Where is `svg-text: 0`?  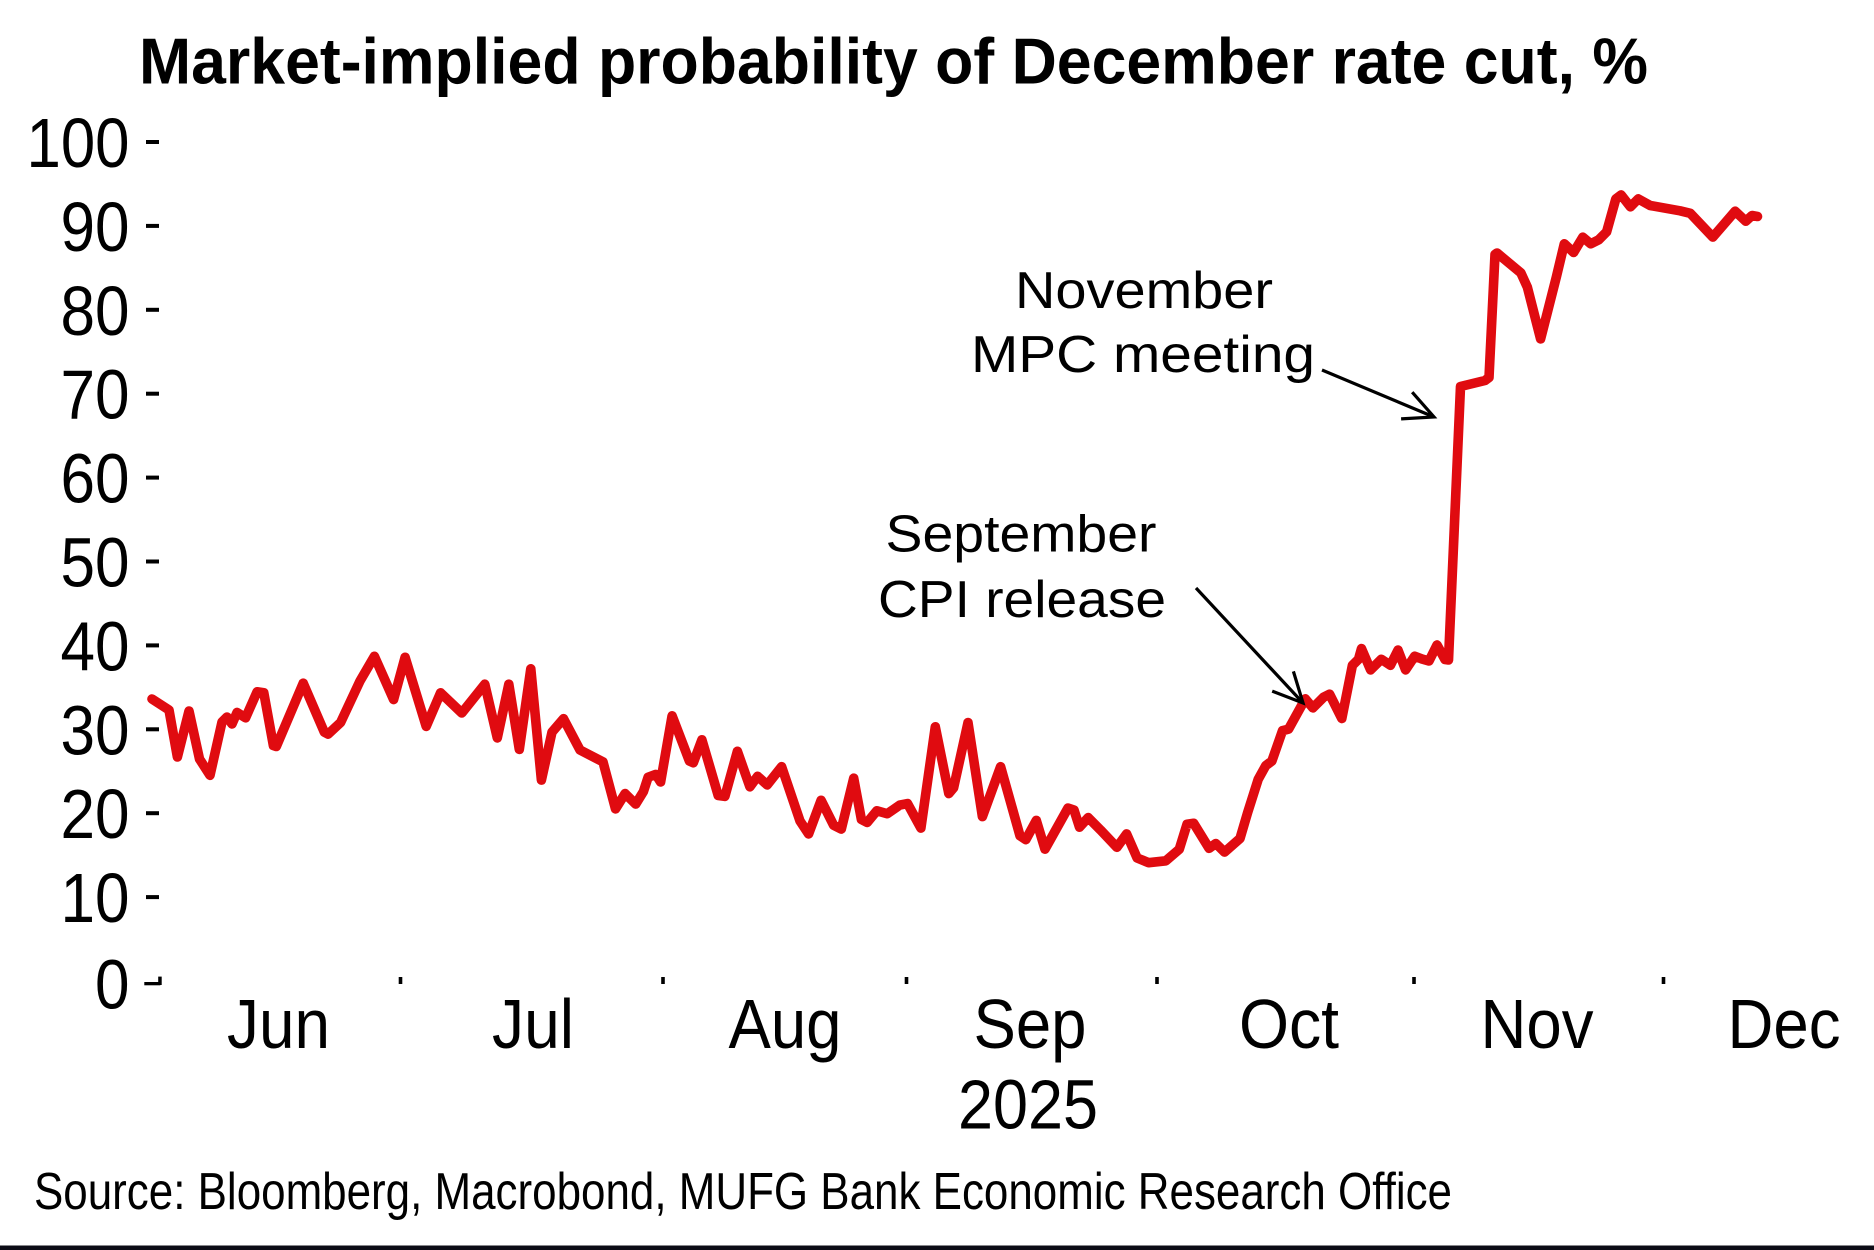
svg-text: 0 is located at coordinates (112, 985).